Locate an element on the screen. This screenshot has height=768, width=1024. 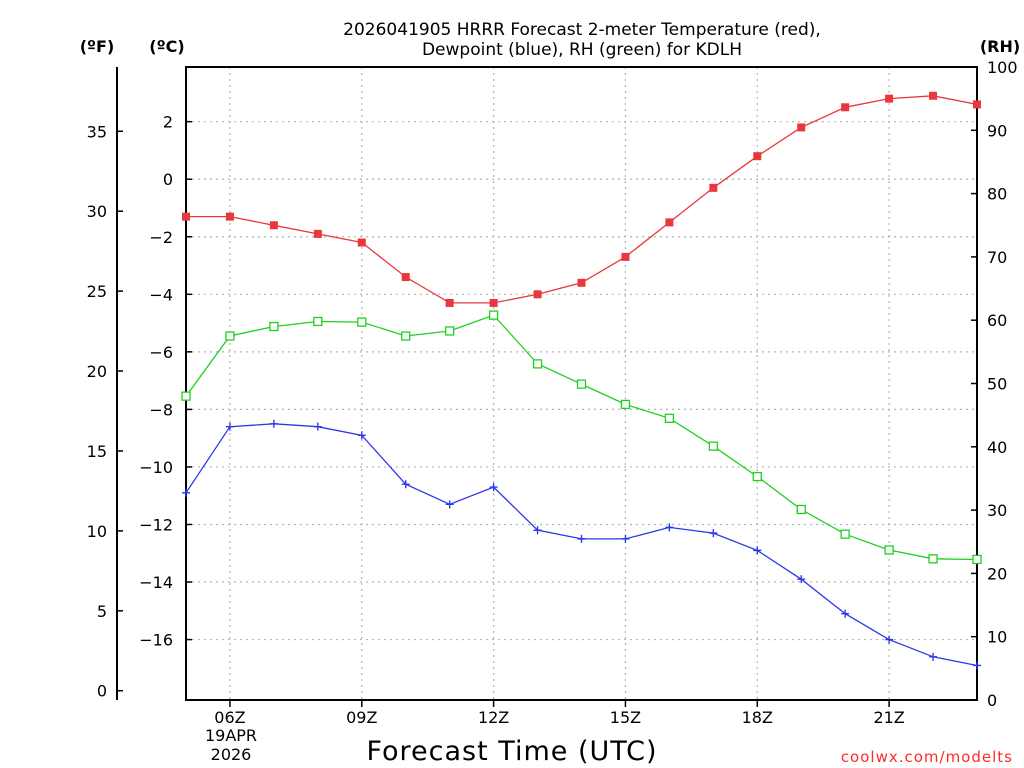
fahrenheit-tick-label: 5 is located at coordinates (102, 611).